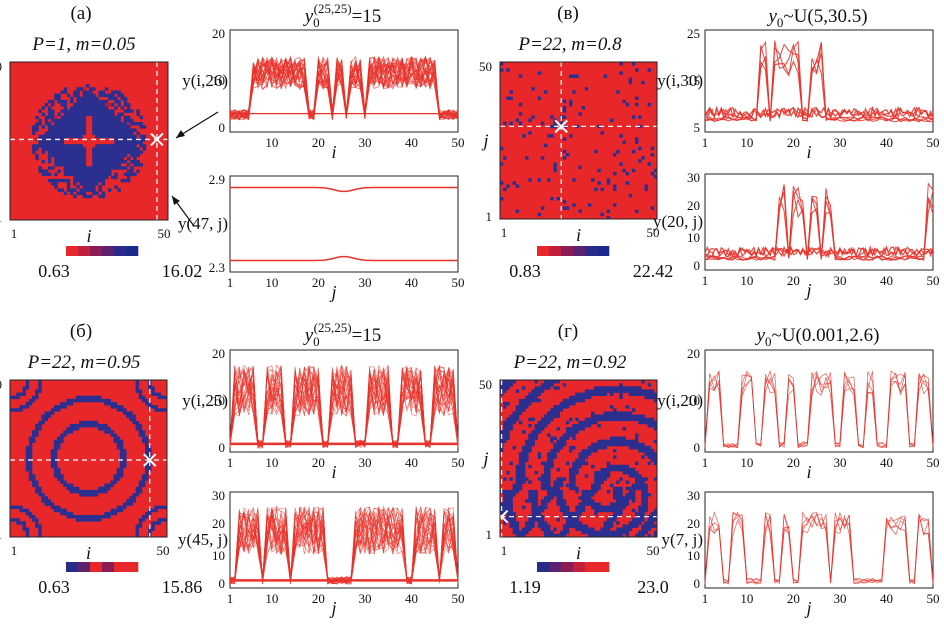  I want to click on x-axis-label: j, so click(332, 292).